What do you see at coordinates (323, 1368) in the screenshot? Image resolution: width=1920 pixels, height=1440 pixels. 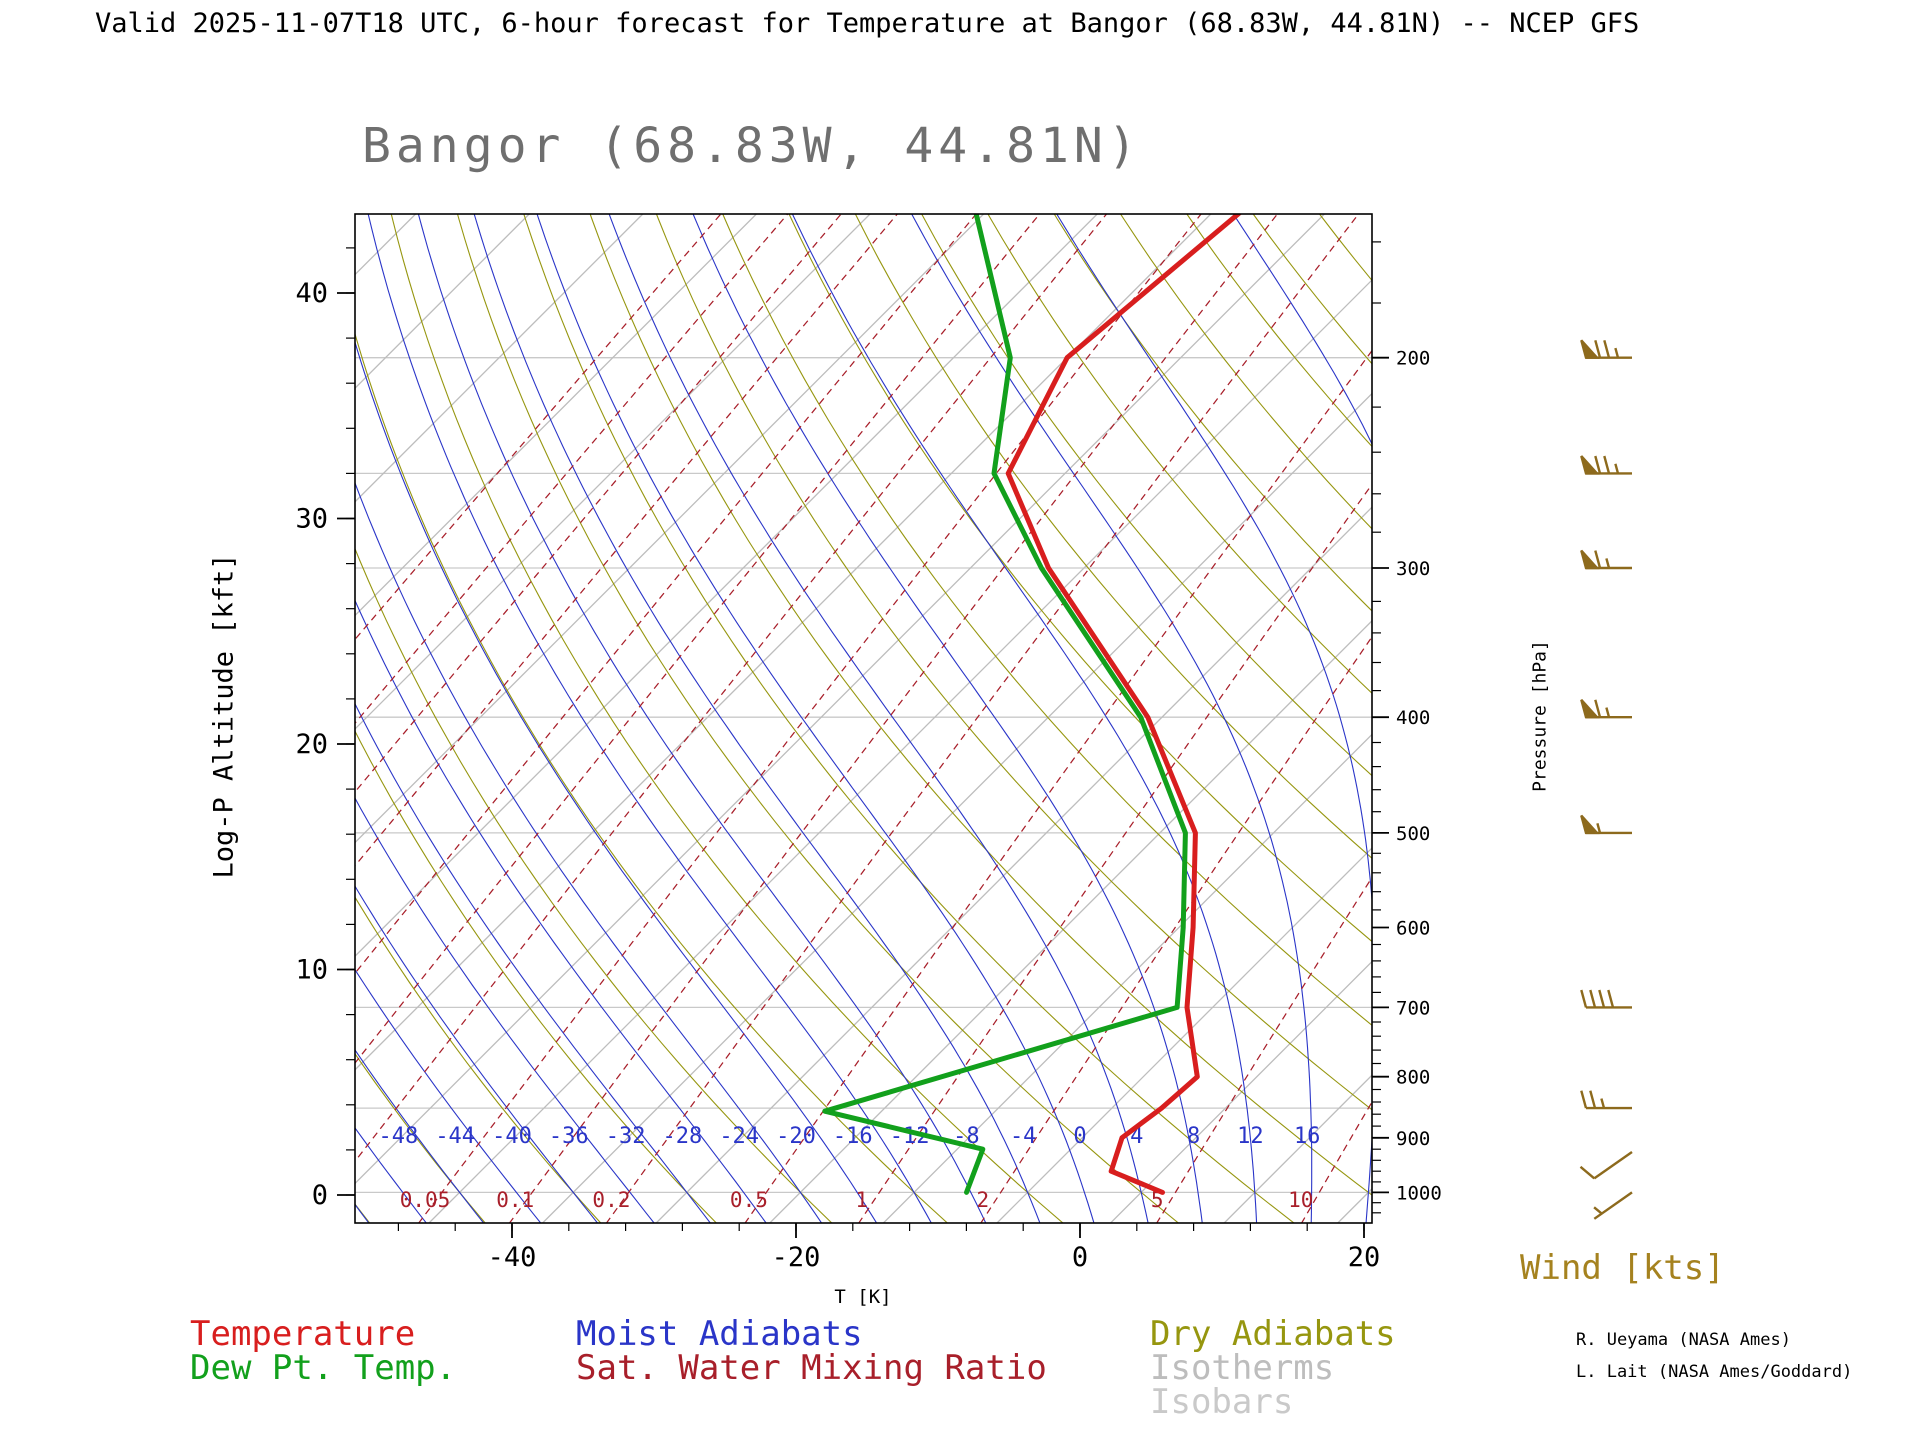 I see `legend-dewpoint: Dew Pt. Temp.` at bounding box center [323, 1368].